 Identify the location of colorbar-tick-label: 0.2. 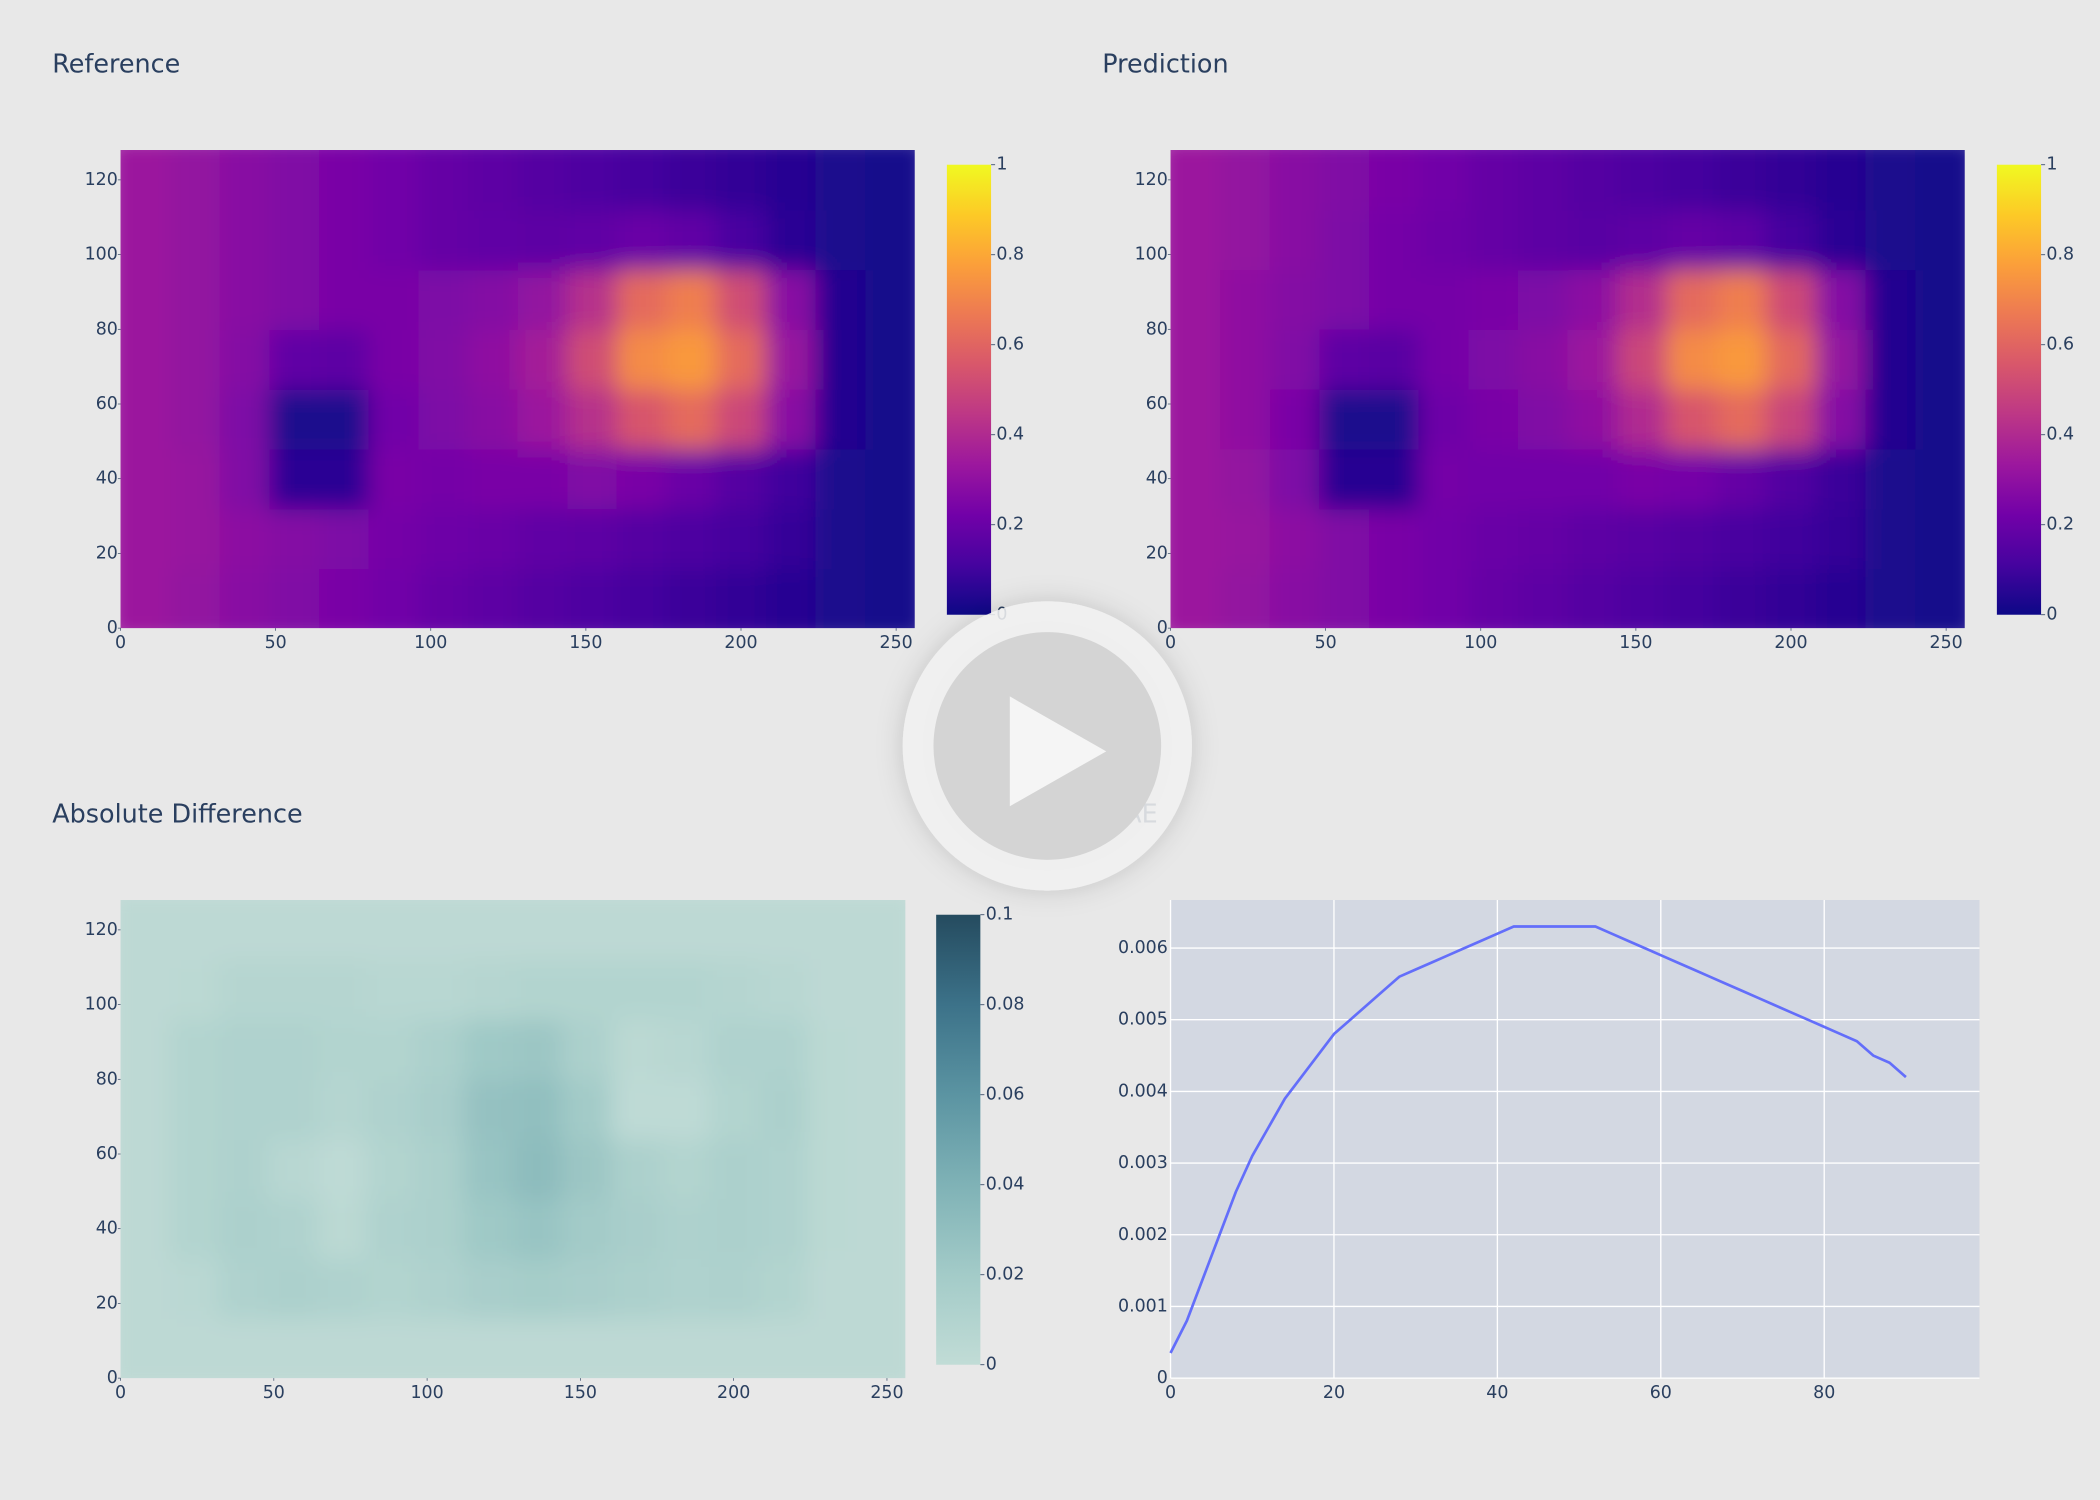
(2060, 525).